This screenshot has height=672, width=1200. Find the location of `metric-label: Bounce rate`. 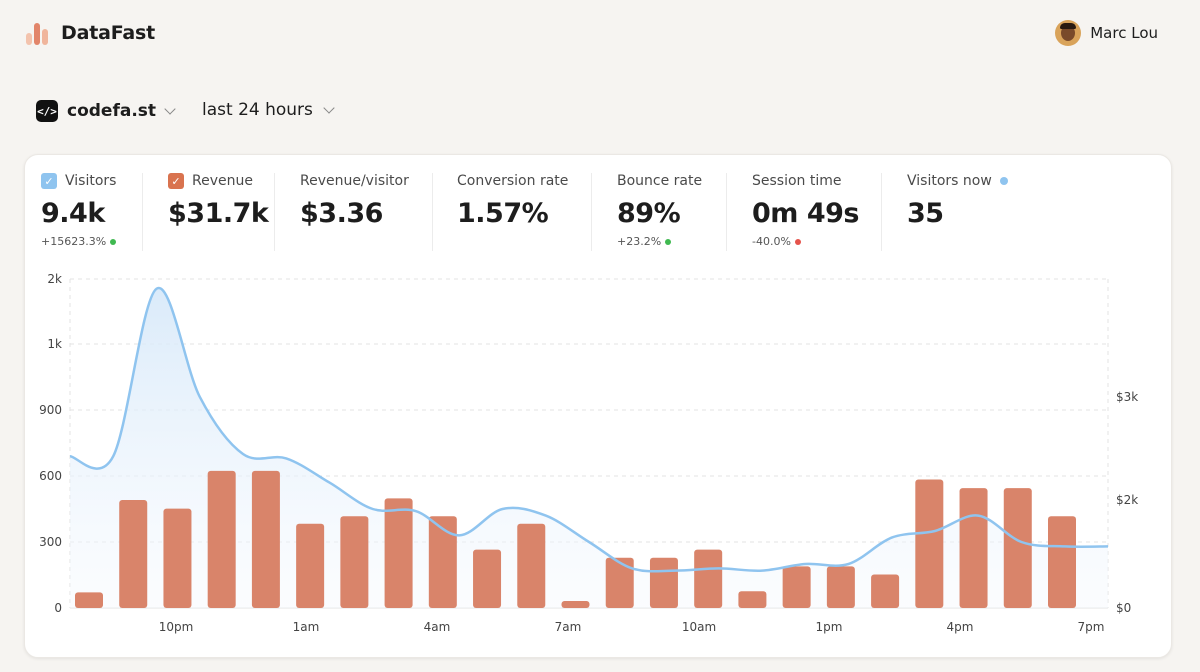

metric-label: Bounce rate is located at coordinates (660, 181).